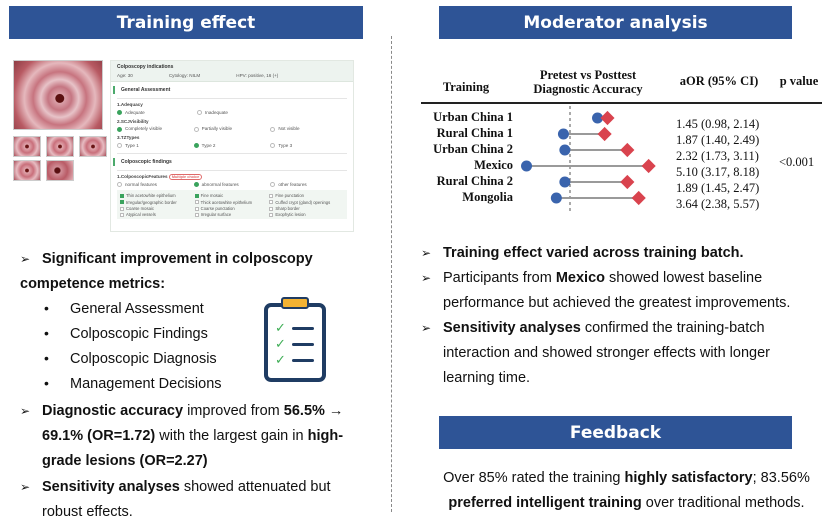  Describe the element at coordinates (130, 105) in the screenshot. I see `adequacy-question: 1.Adequacy` at that location.